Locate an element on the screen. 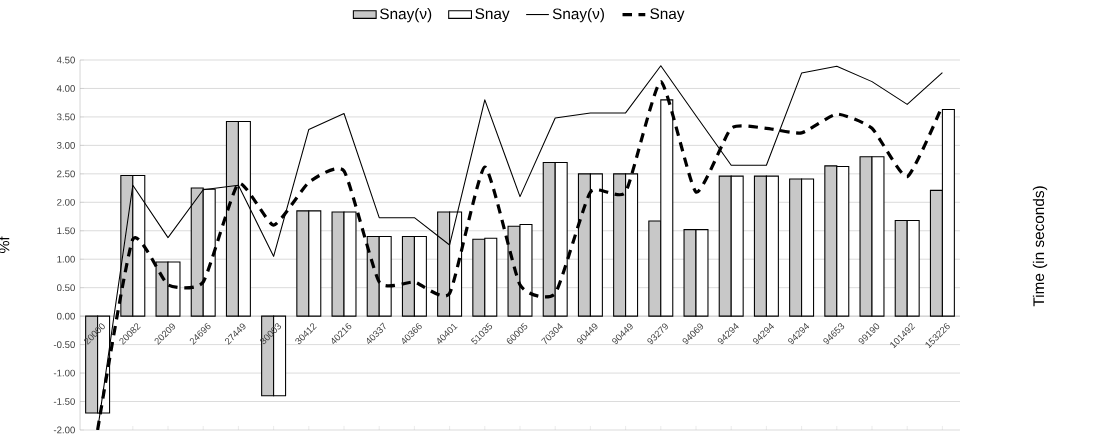 This screenshot has width=1100, height=446. y-tick-label: 3.50 is located at coordinates (65, 117).